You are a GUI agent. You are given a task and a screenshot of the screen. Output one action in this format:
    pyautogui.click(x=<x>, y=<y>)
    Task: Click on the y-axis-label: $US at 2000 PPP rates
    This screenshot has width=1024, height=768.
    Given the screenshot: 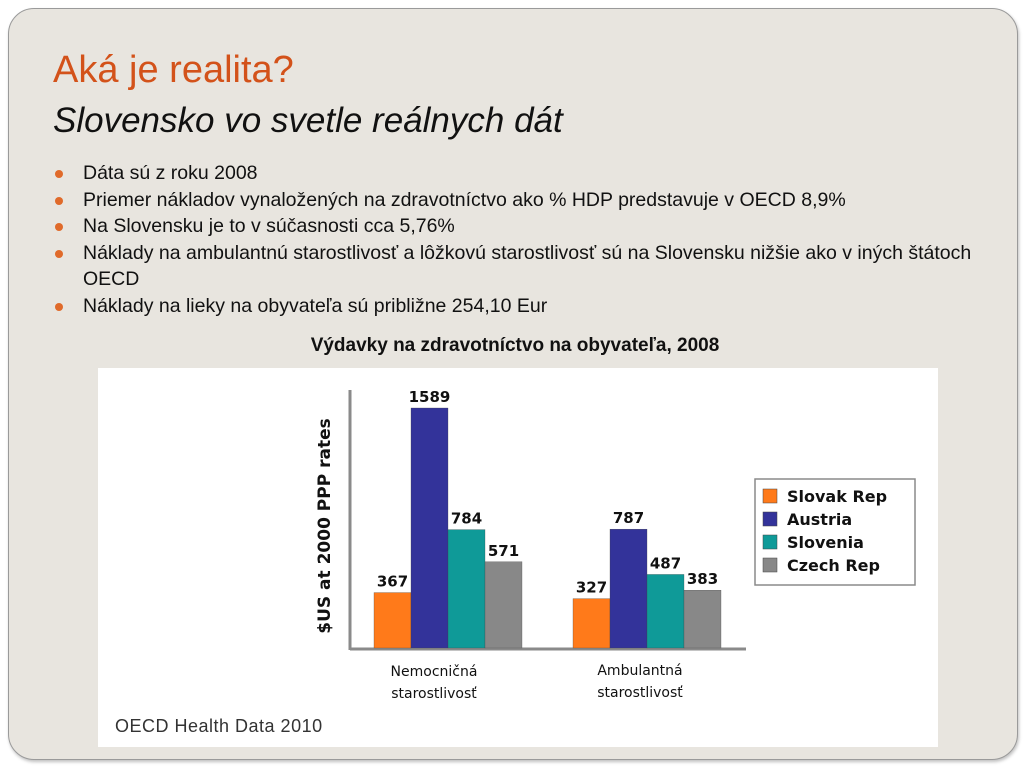 What is the action you would take?
    pyautogui.click(x=325, y=525)
    